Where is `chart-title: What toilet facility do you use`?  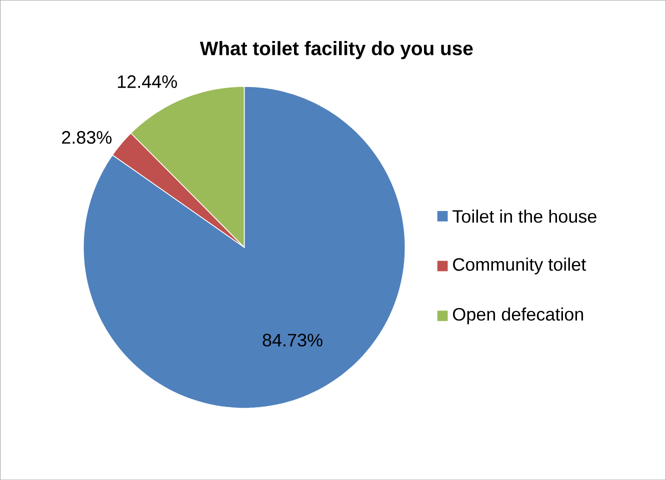
chart-title: What toilet facility do you use is located at coordinates (336, 50).